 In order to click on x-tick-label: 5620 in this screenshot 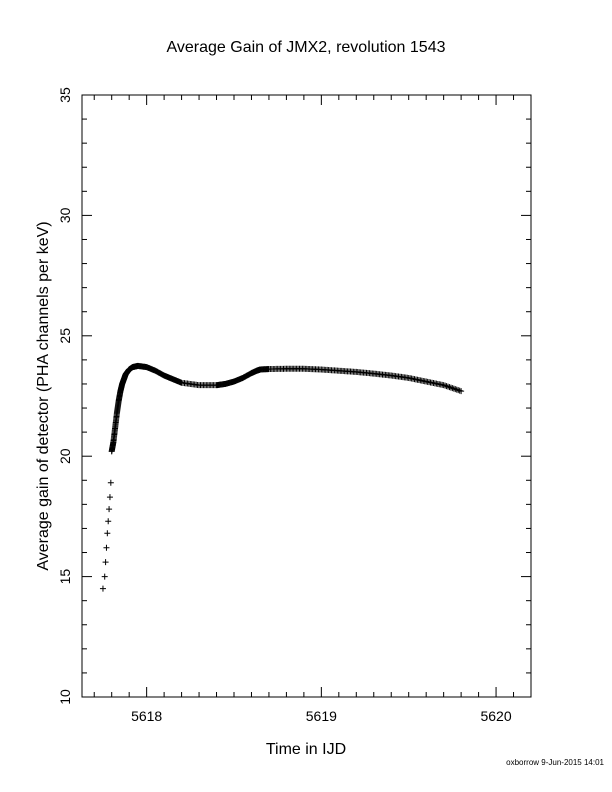, I will do `click(495, 716)`.